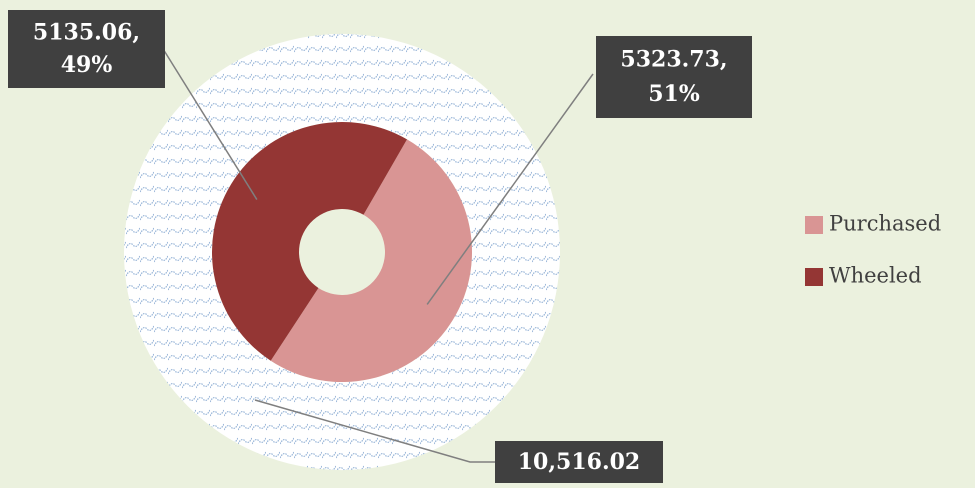 The height and width of the screenshot is (488, 975). What do you see at coordinates (86, 32) in the screenshot?
I see `data-label: 5135.06,` at bounding box center [86, 32].